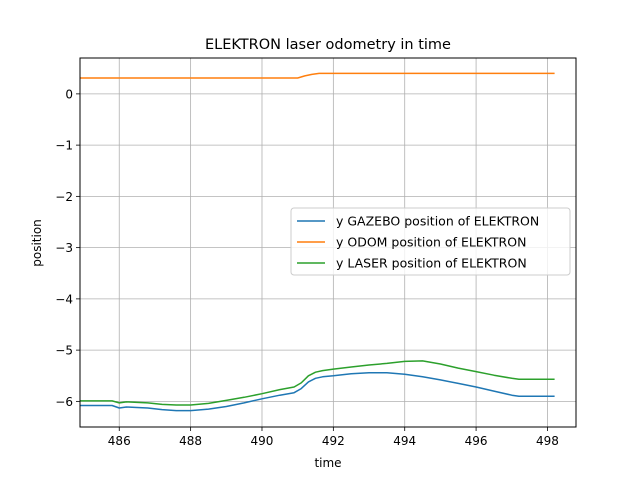  I want to click on y-axis-label: position, so click(37, 243).